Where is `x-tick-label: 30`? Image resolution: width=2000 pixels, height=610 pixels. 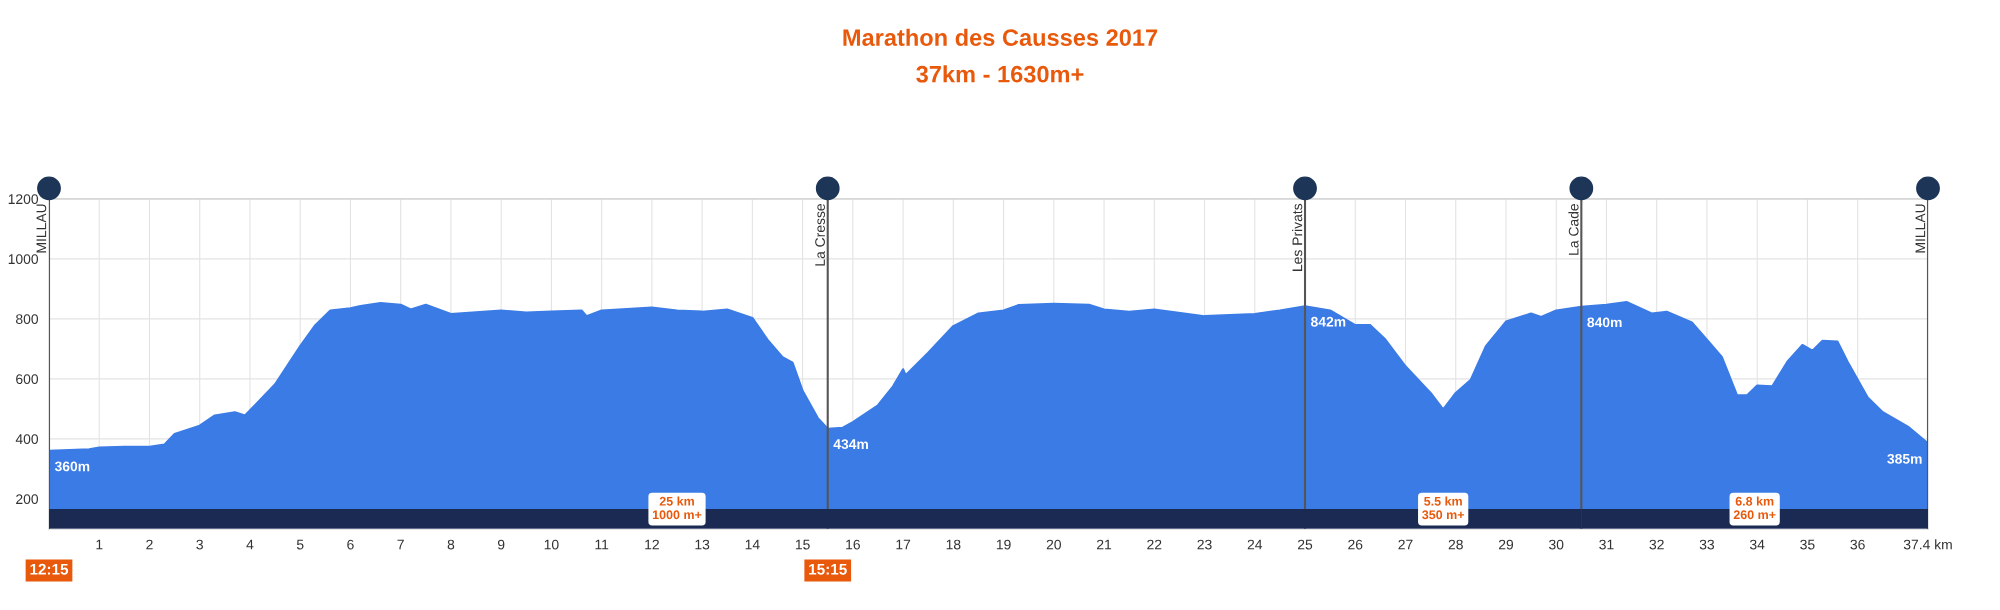 x-tick-label: 30 is located at coordinates (1556, 544).